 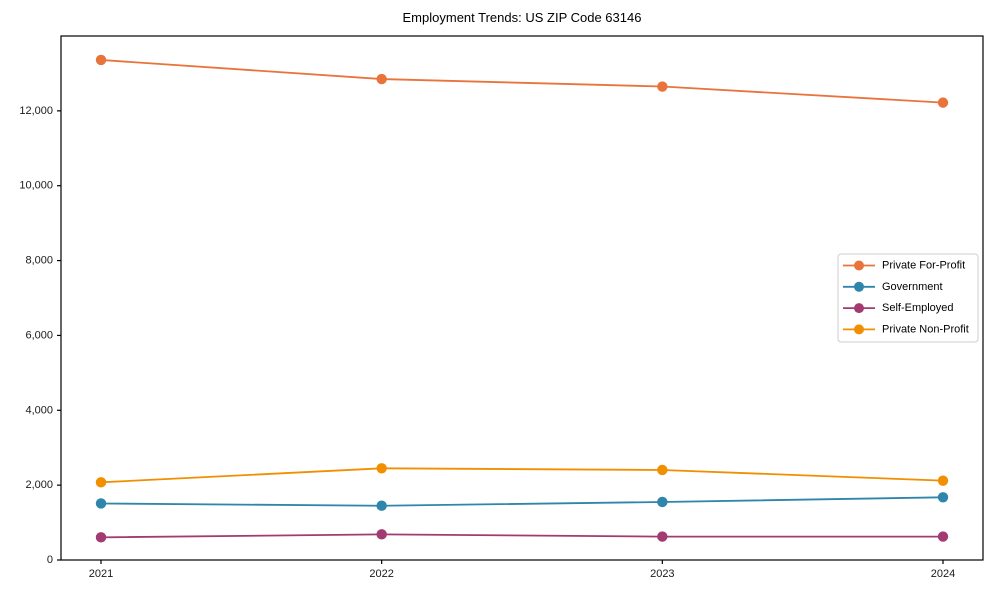 What do you see at coordinates (859, 308) in the screenshot?
I see `legend-sample-marker-self-employed` at bounding box center [859, 308].